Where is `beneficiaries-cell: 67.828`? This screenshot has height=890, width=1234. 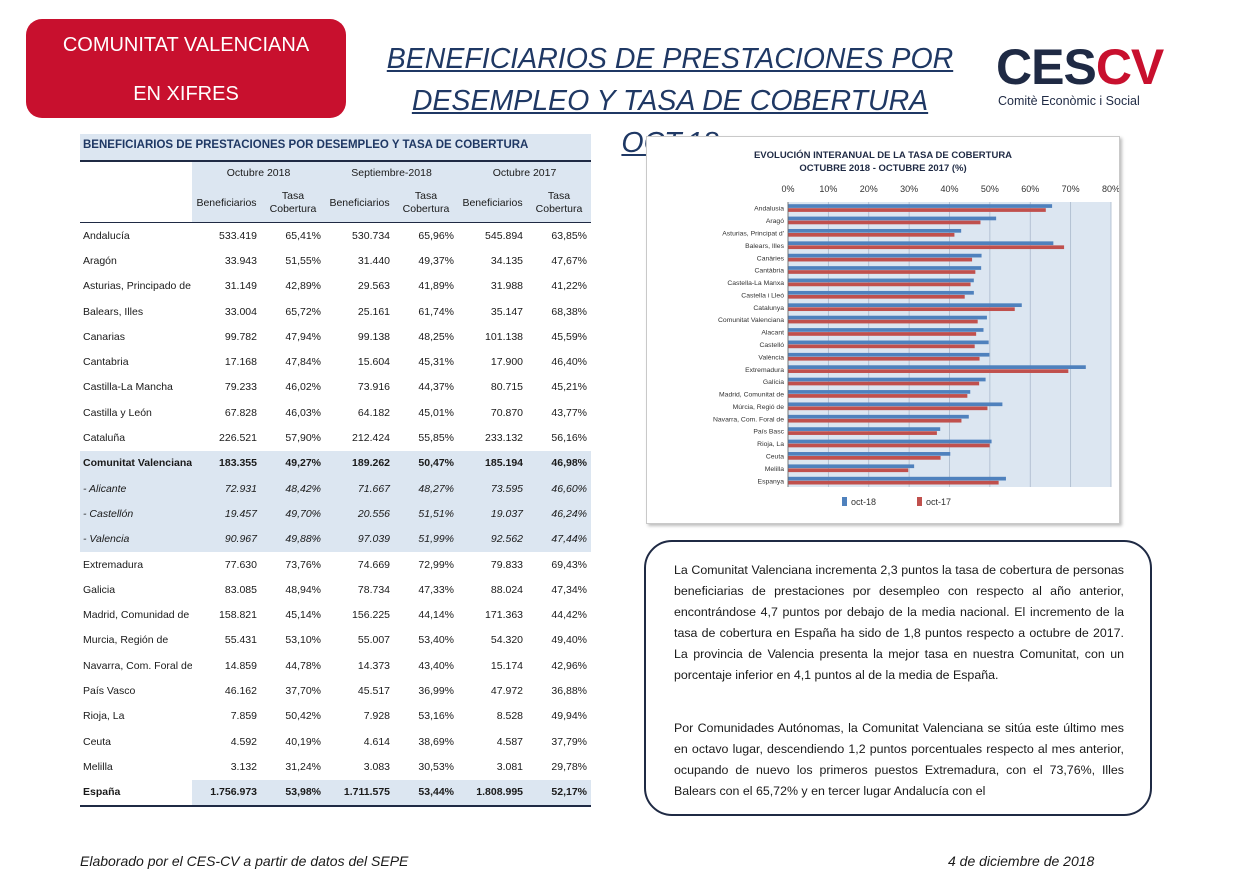 beneficiaries-cell: 67.828 is located at coordinates (240, 412).